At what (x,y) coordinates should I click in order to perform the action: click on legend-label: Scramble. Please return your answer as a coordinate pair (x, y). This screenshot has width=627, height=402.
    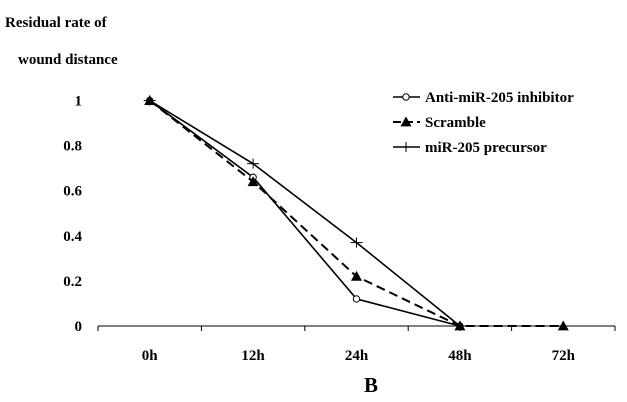
    Looking at the image, I should click on (455, 123).